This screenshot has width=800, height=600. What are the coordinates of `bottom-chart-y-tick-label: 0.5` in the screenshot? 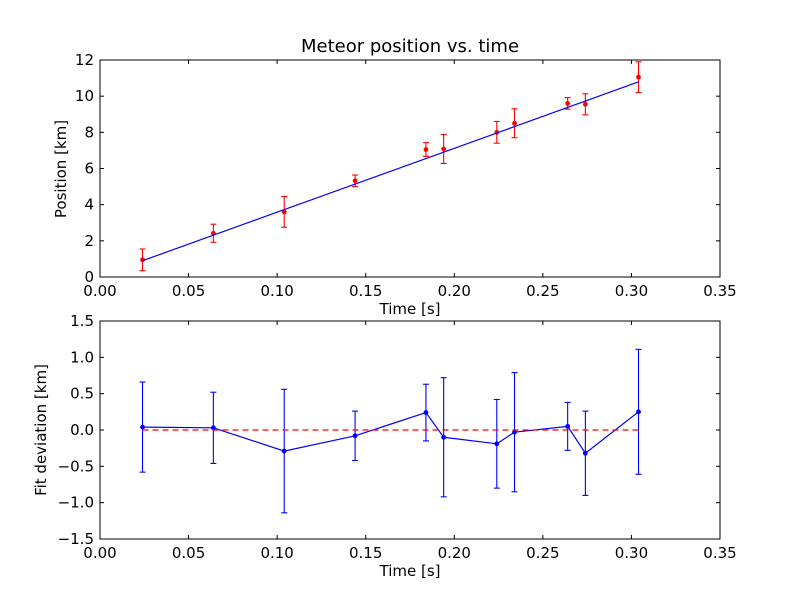 It's located at (82, 394).